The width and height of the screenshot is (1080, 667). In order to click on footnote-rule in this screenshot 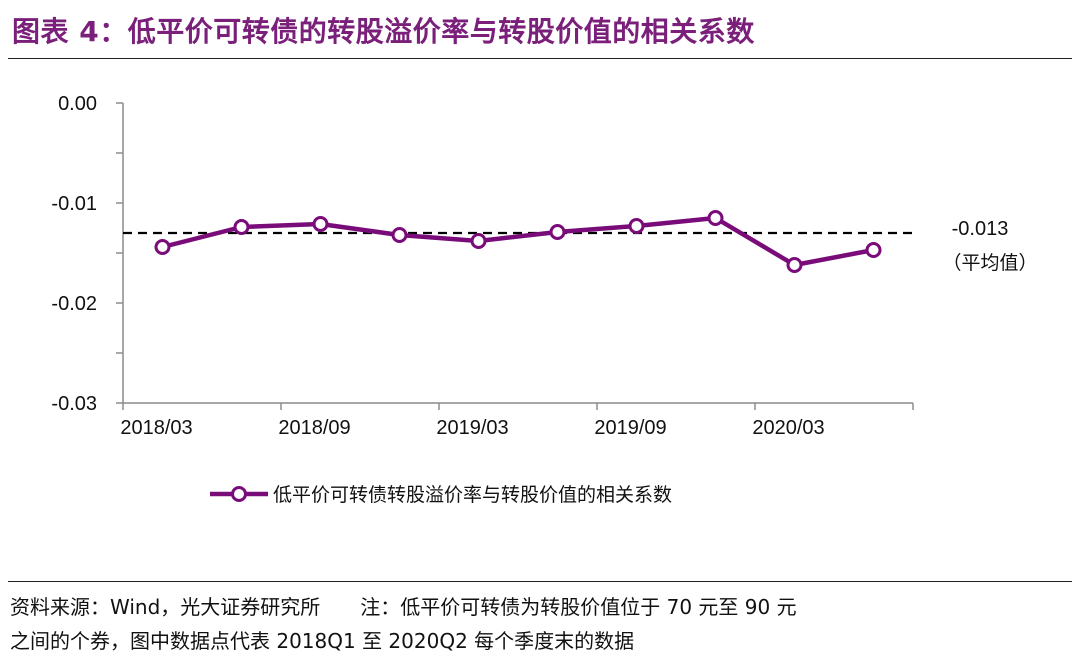, I will do `click(540, 581)`.